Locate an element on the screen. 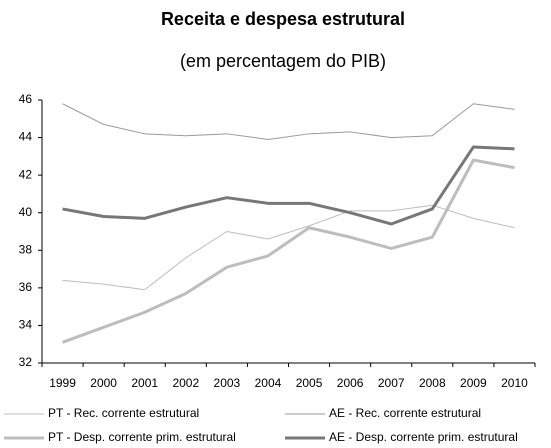 The height and width of the screenshot is (448, 551). x-tick-label: 2010 is located at coordinates (514, 383).